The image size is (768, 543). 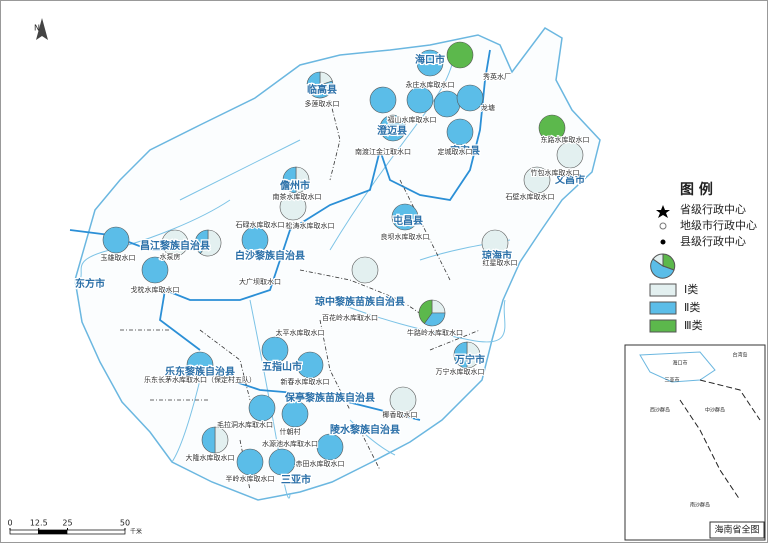 I want to click on city-label: 保亭黎族苗族自治县, so click(x=329, y=397).